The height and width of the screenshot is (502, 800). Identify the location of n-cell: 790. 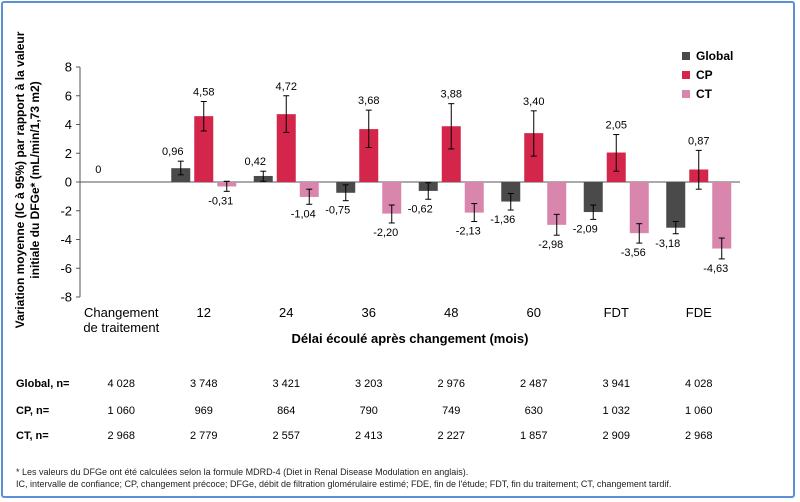
(368, 411).